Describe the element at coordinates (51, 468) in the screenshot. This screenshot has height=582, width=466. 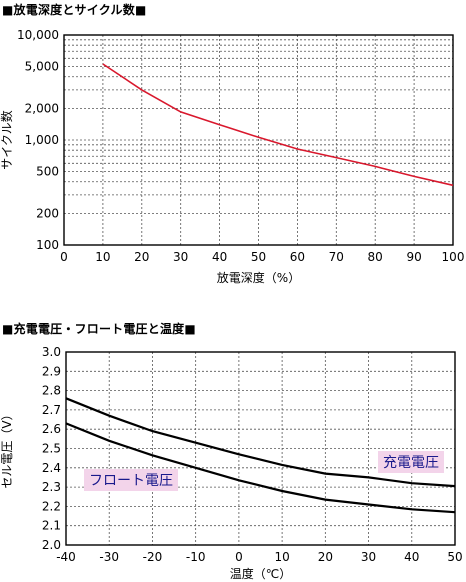
I see `y-tick-label: 2.4` at that location.